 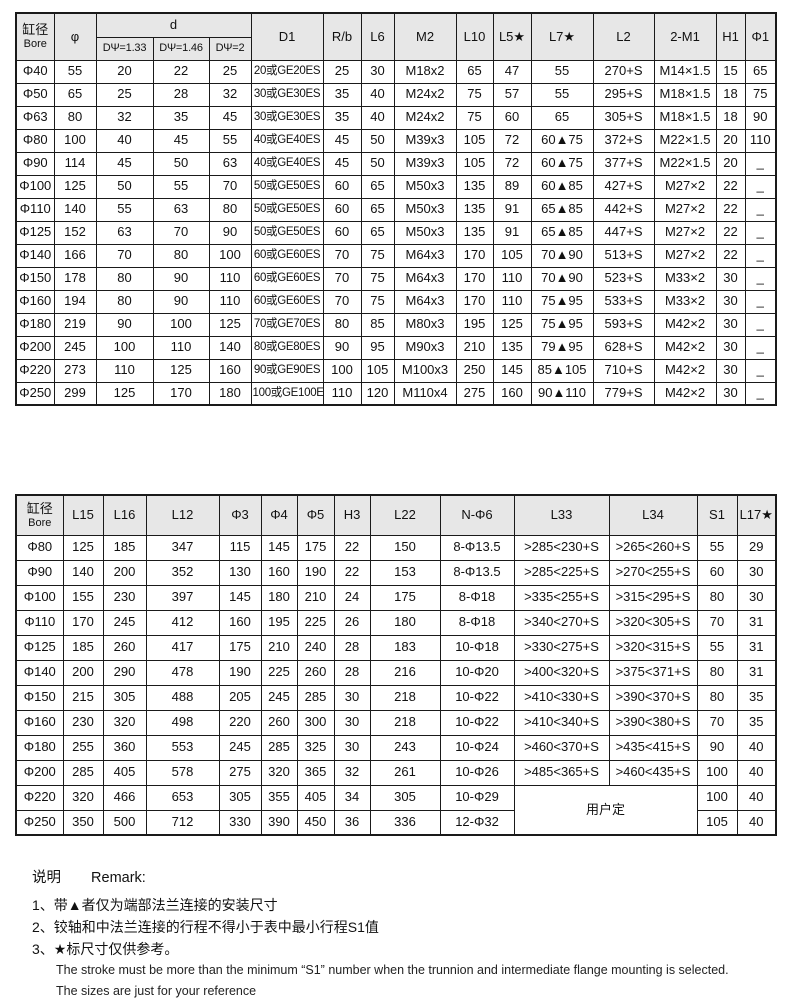 I want to click on data-cell: 15, so click(x=730, y=71).